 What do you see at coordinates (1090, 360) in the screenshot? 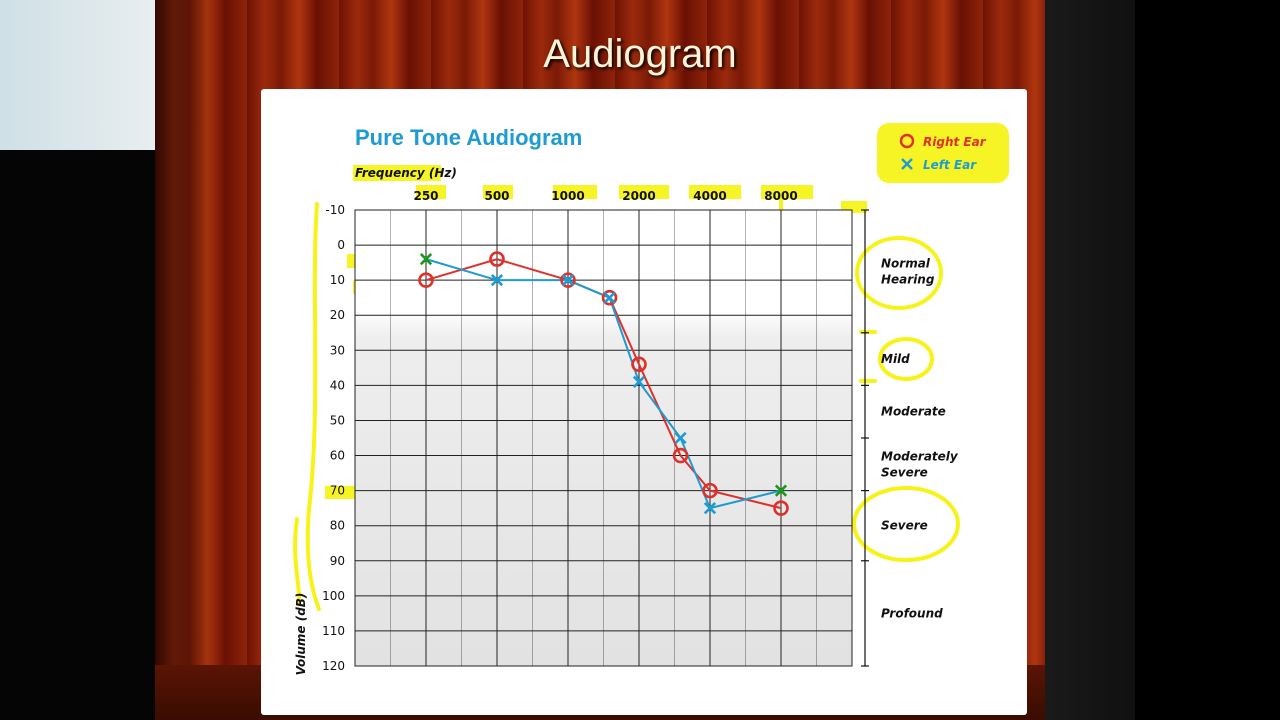
I see `right-dark-strip` at bounding box center [1090, 360].